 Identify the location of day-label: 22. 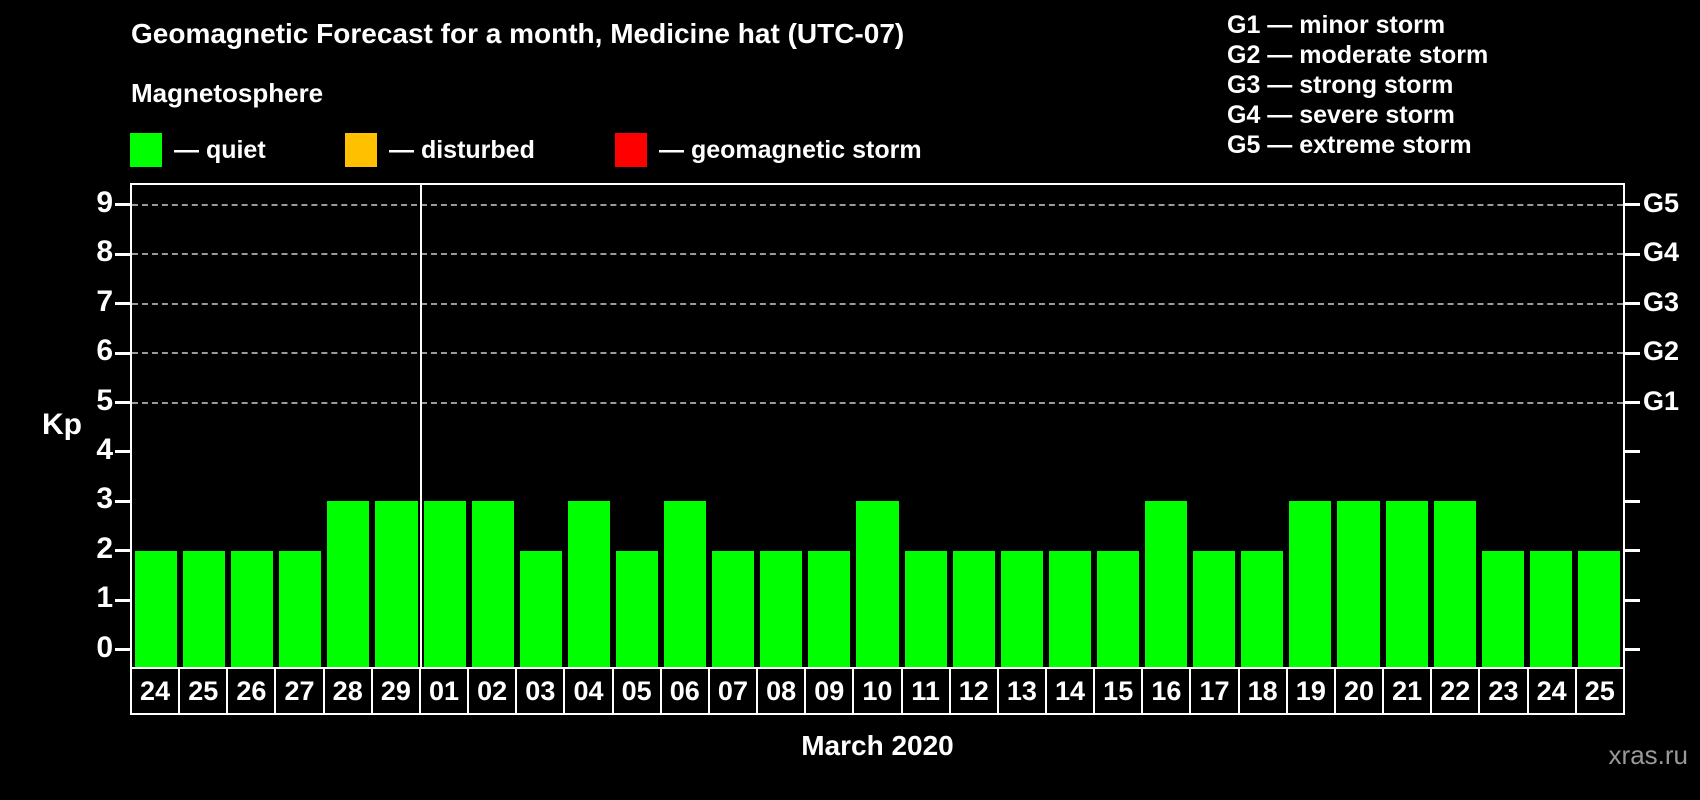
(1455, 691).